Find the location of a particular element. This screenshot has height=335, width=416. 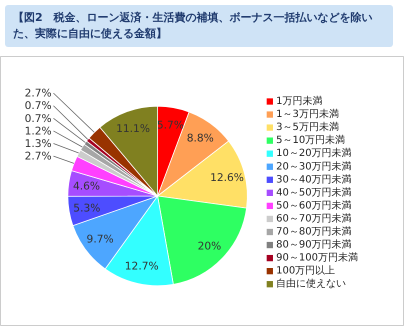

data-label: 12.6% is located at coordinates (227, 177).